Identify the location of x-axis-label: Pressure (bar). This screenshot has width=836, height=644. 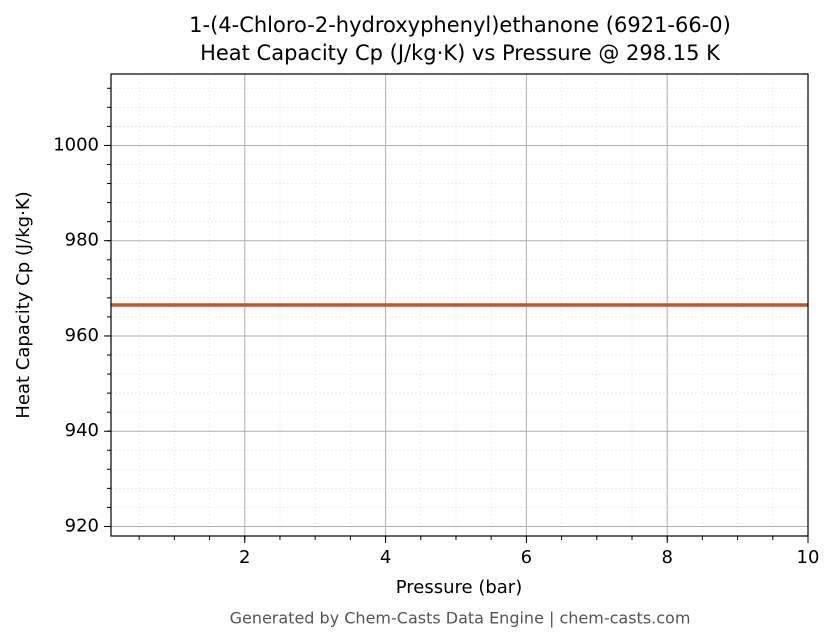
(459, 587).